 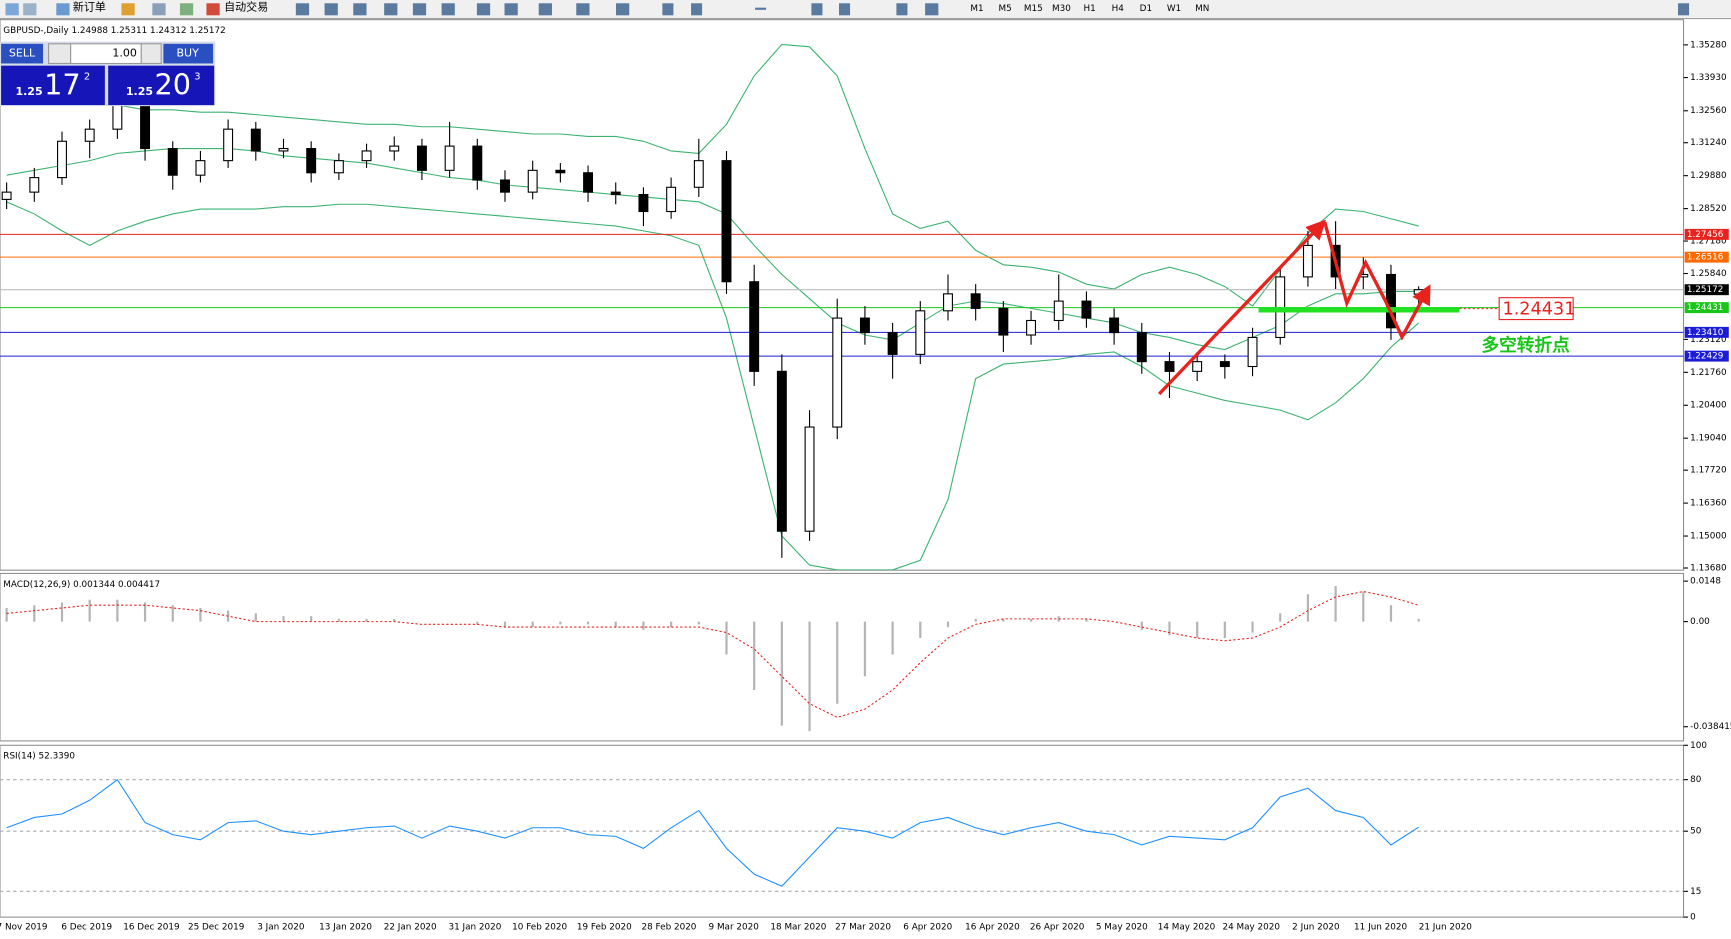 I want to click on sell-price-frac: 2, so click(x=87, y=77).